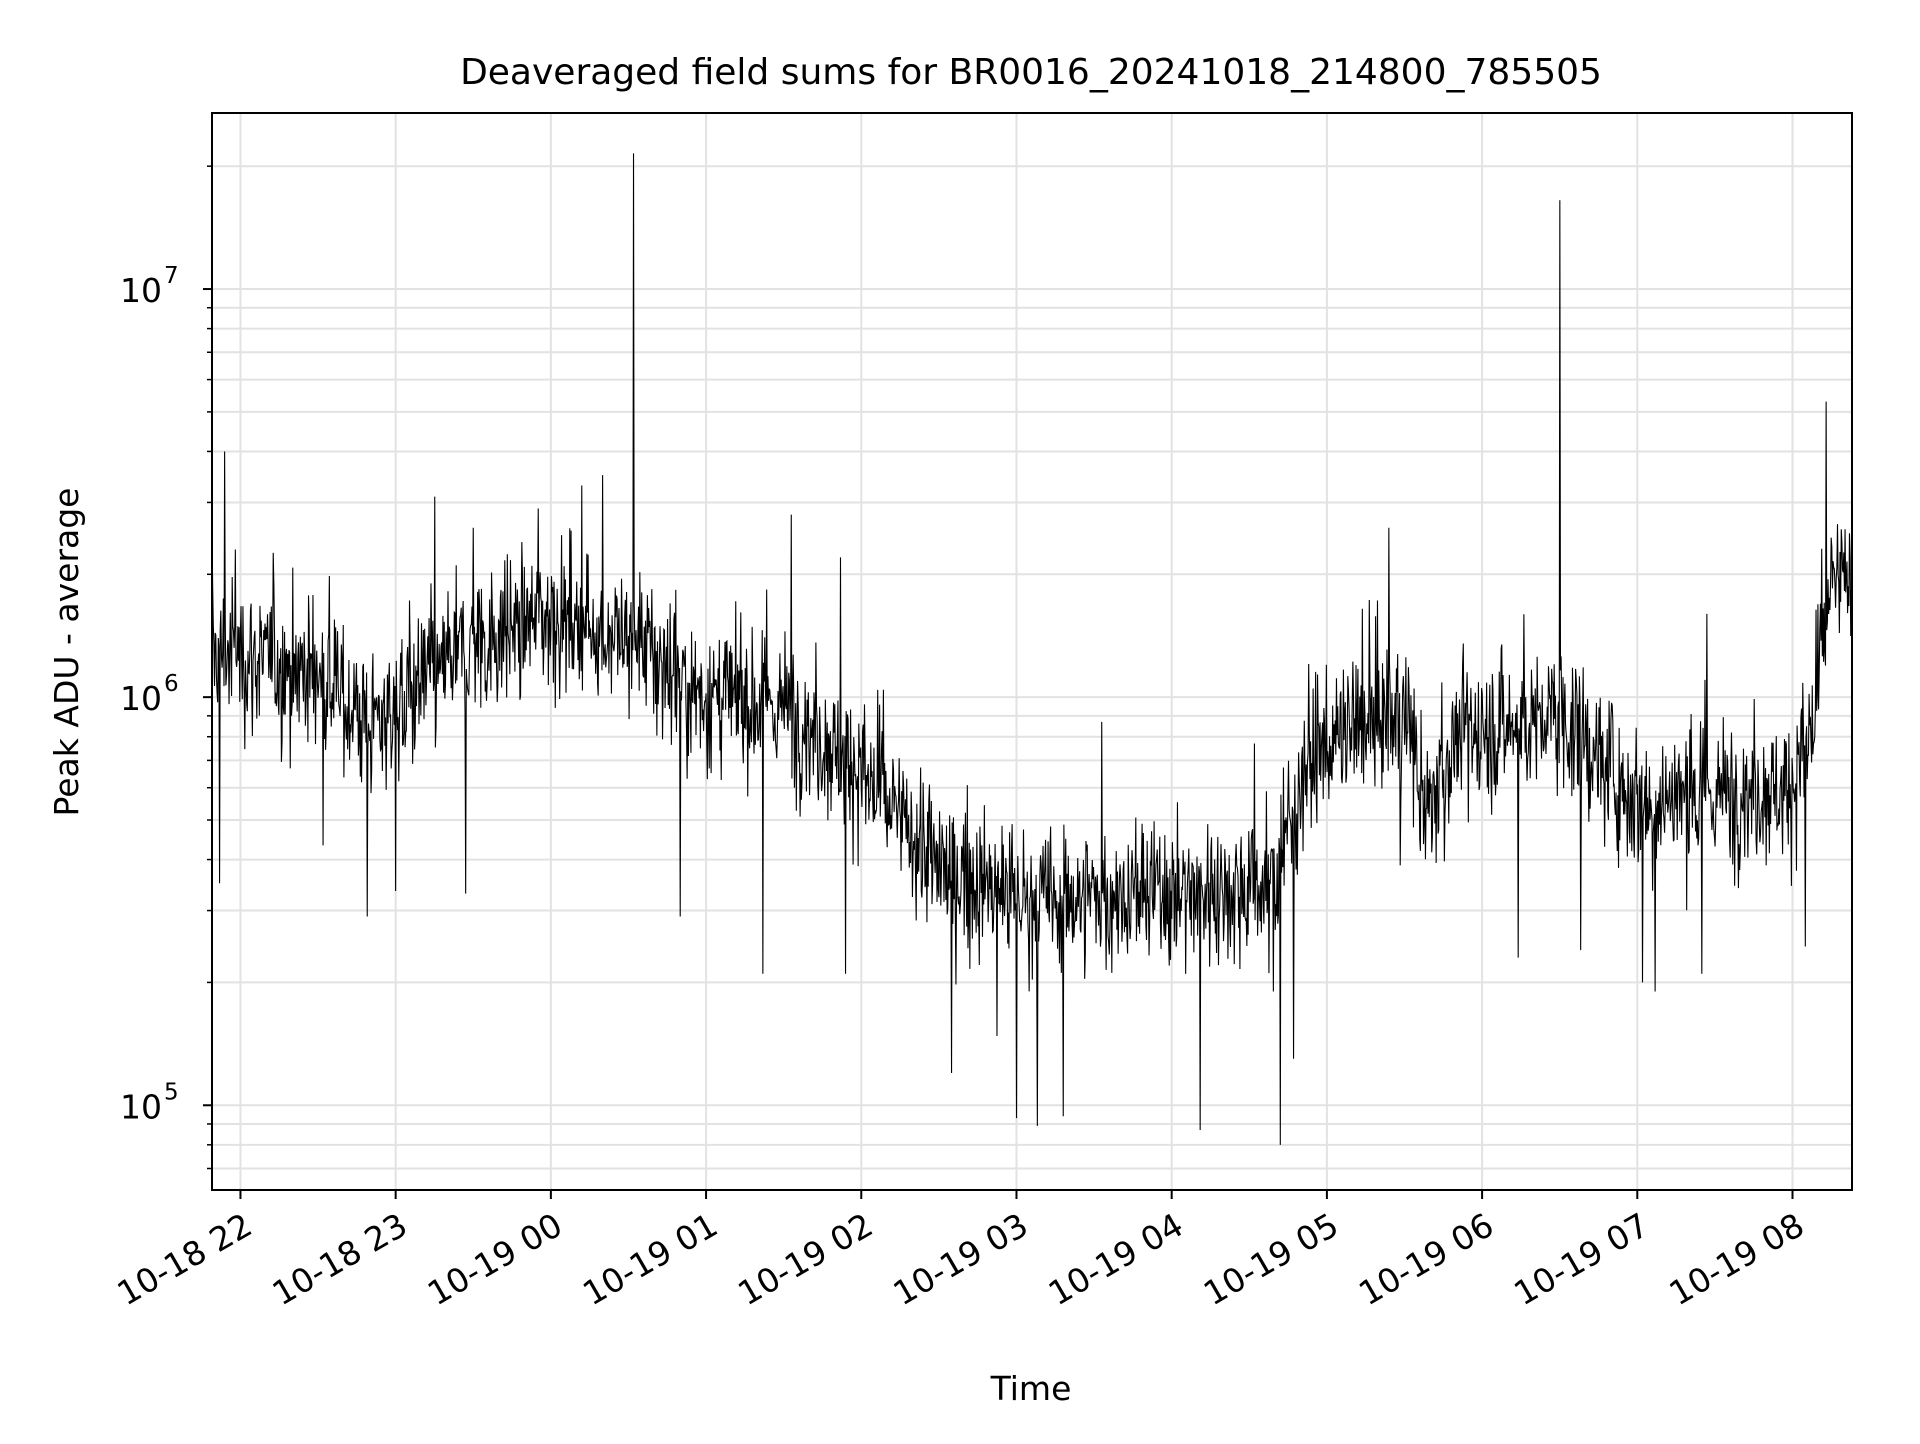 This screenshot has height=1444, width=1920. I want to click on y-tick-label-exponent: 6, so click(171, 684).